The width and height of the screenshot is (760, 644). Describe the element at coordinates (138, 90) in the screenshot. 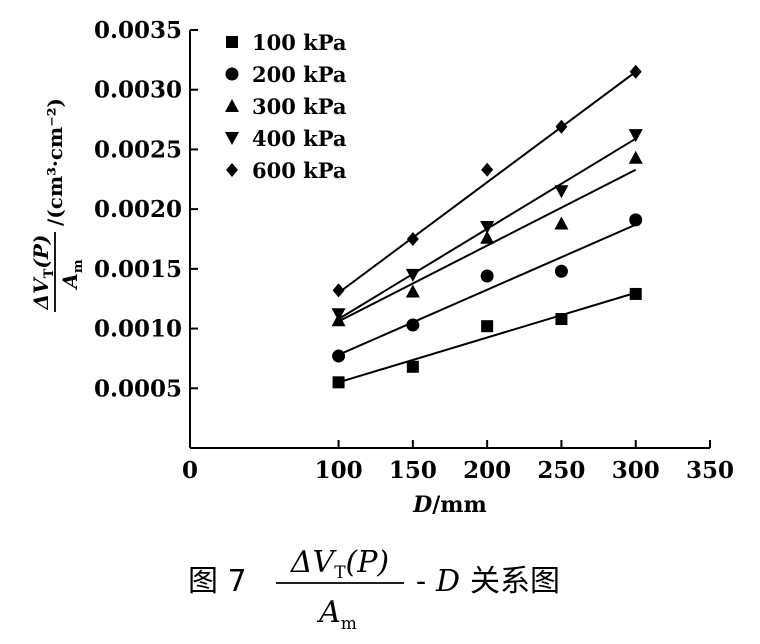

I see `y-tick-label: 0.0030` at that location.